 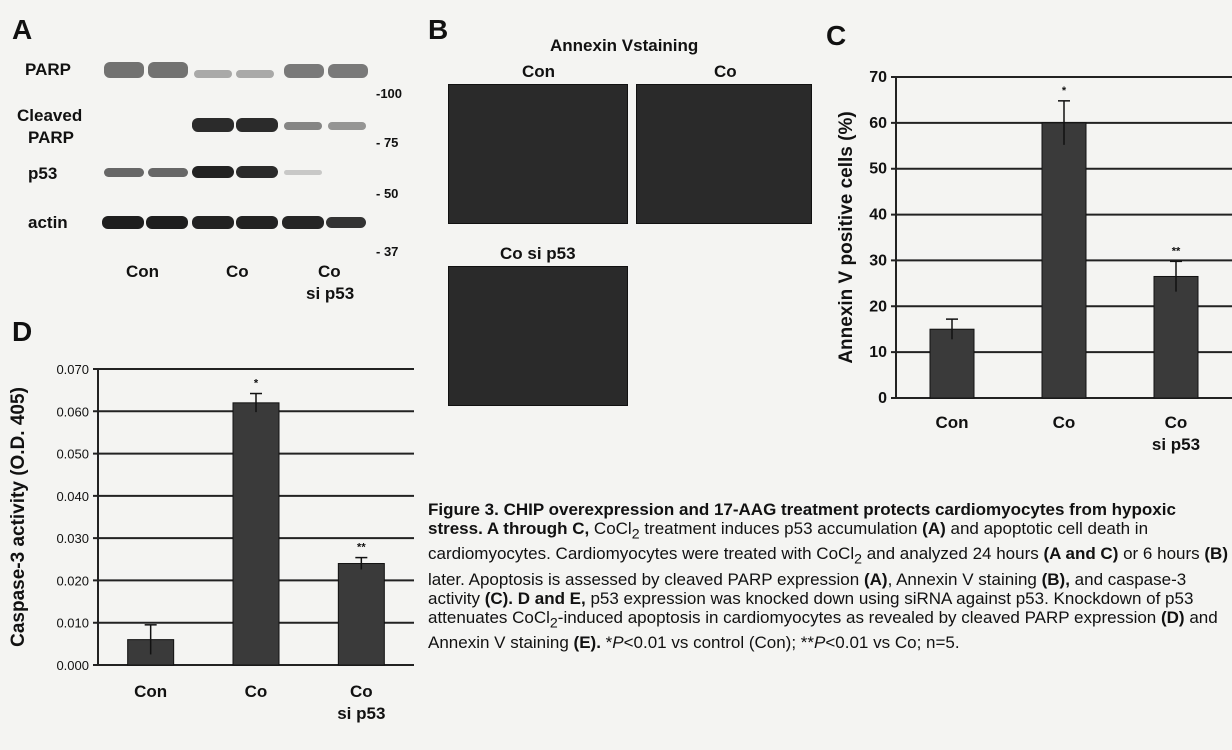 I want to click on y-tick-label: 70, so click(x=878, y=77).